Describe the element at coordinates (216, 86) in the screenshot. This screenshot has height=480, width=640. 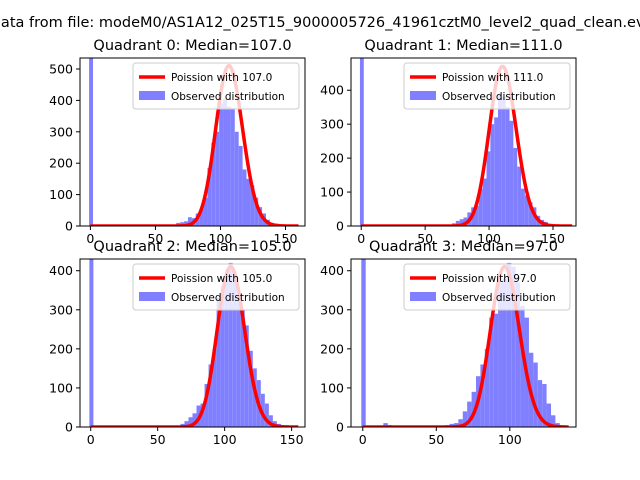
I see `legend: Poission with 107.0 Observed distribution` at that location.